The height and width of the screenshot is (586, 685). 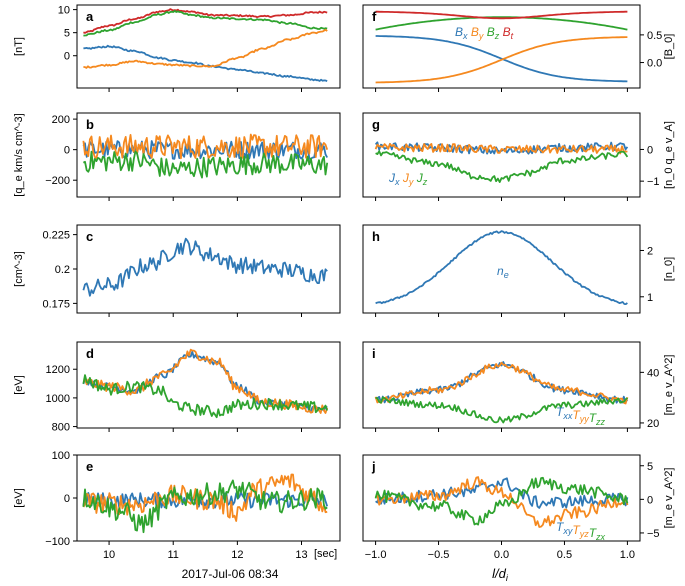 What do you see at coordinates (564, 555) in the screenshot?
I see `x-tick-label: 0.5` at bounding box center [564, 555].